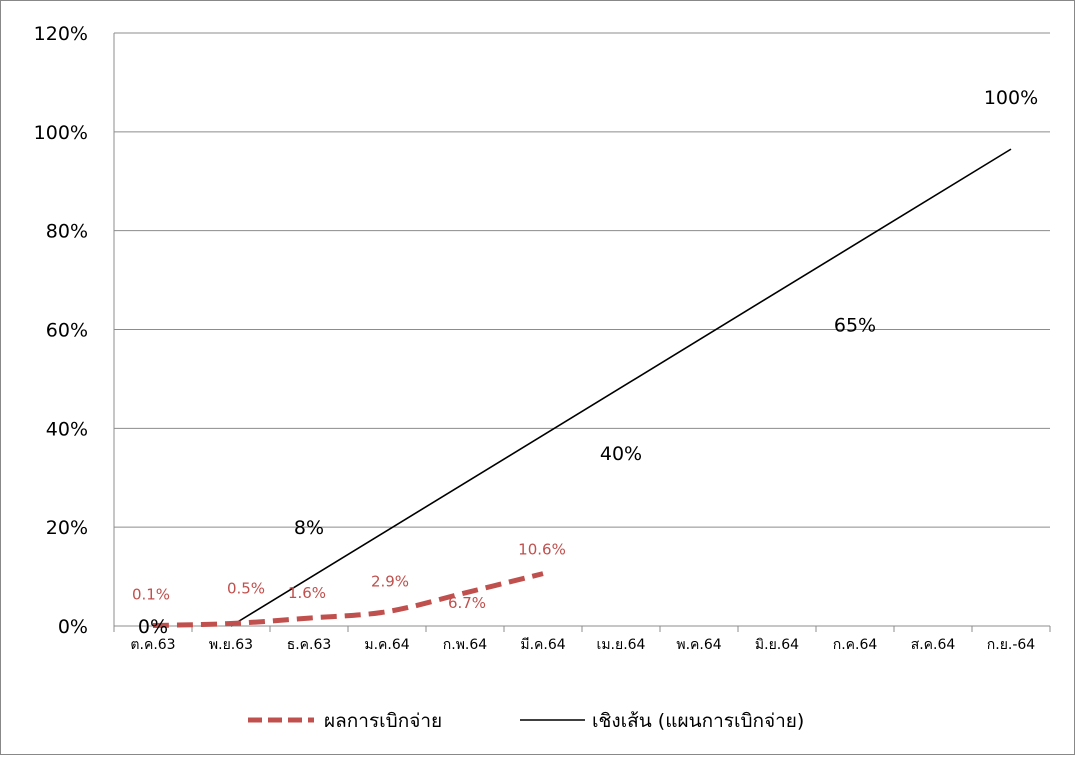 This screenshot has width=1075, height=759. What do you see at coordinates (67, 232) in the screenshot?
I see `y-tick-label: 80%` at bounding box center [67, 232].